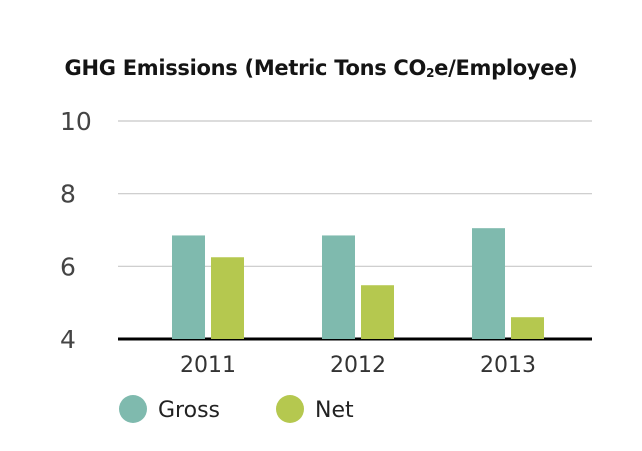 The width and height of the screenshot is (642, 451). I want to click on y-tick-label: 6, so click(68, 266).